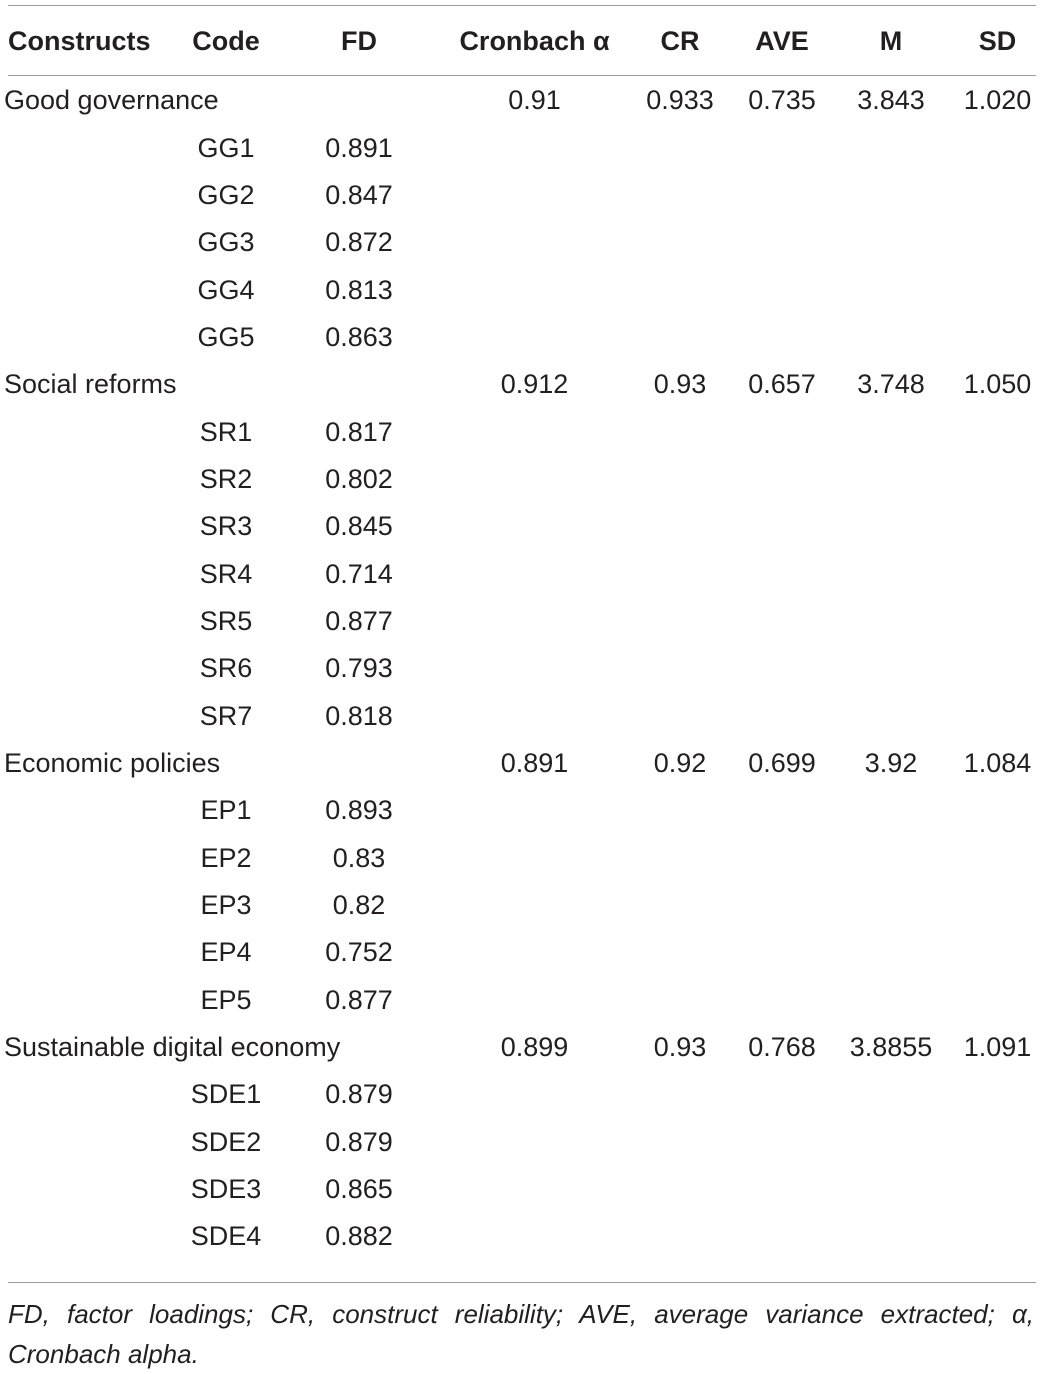 This screenshot has height=1374, width=1042. Describe the element at coordinates (891, 40) in the screenshot. I see `header-m: M` at that location.